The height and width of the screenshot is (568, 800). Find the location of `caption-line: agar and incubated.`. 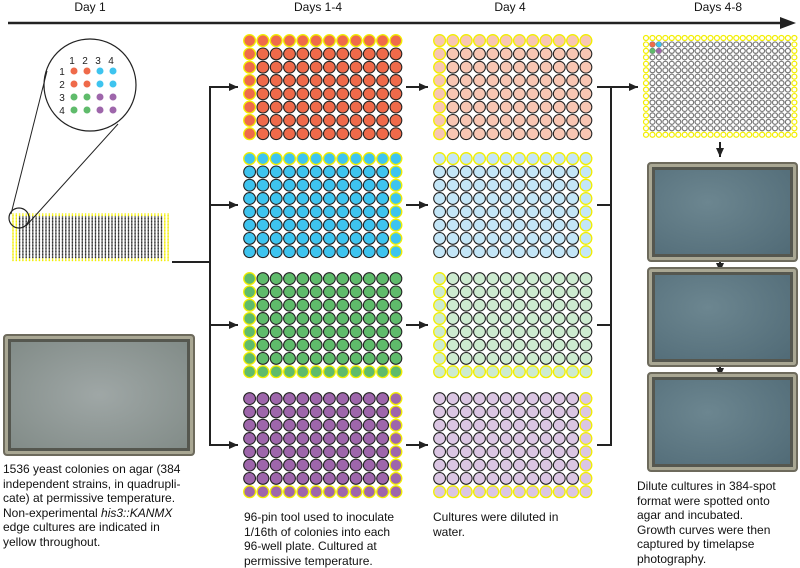

caption-line: agar and incubated. is located at coordinates (690, 515).